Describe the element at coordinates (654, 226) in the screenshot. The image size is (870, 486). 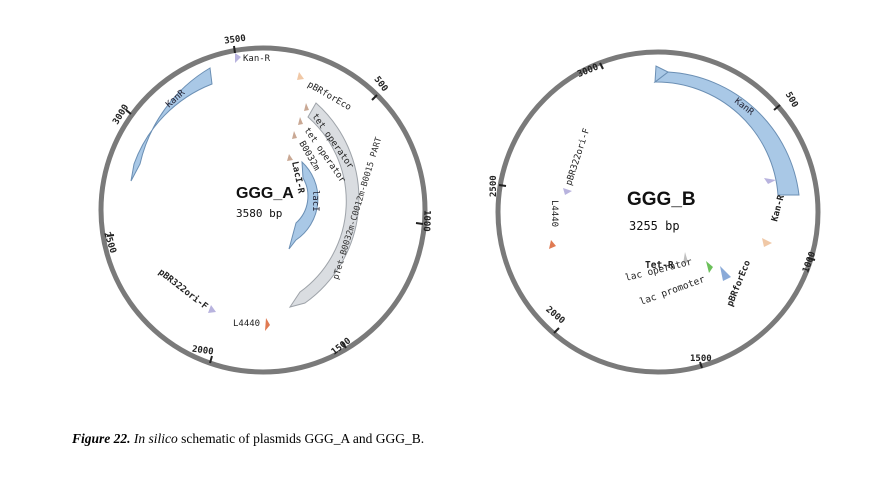
I see `plasmid-b-size: 3255 bp` at that location.